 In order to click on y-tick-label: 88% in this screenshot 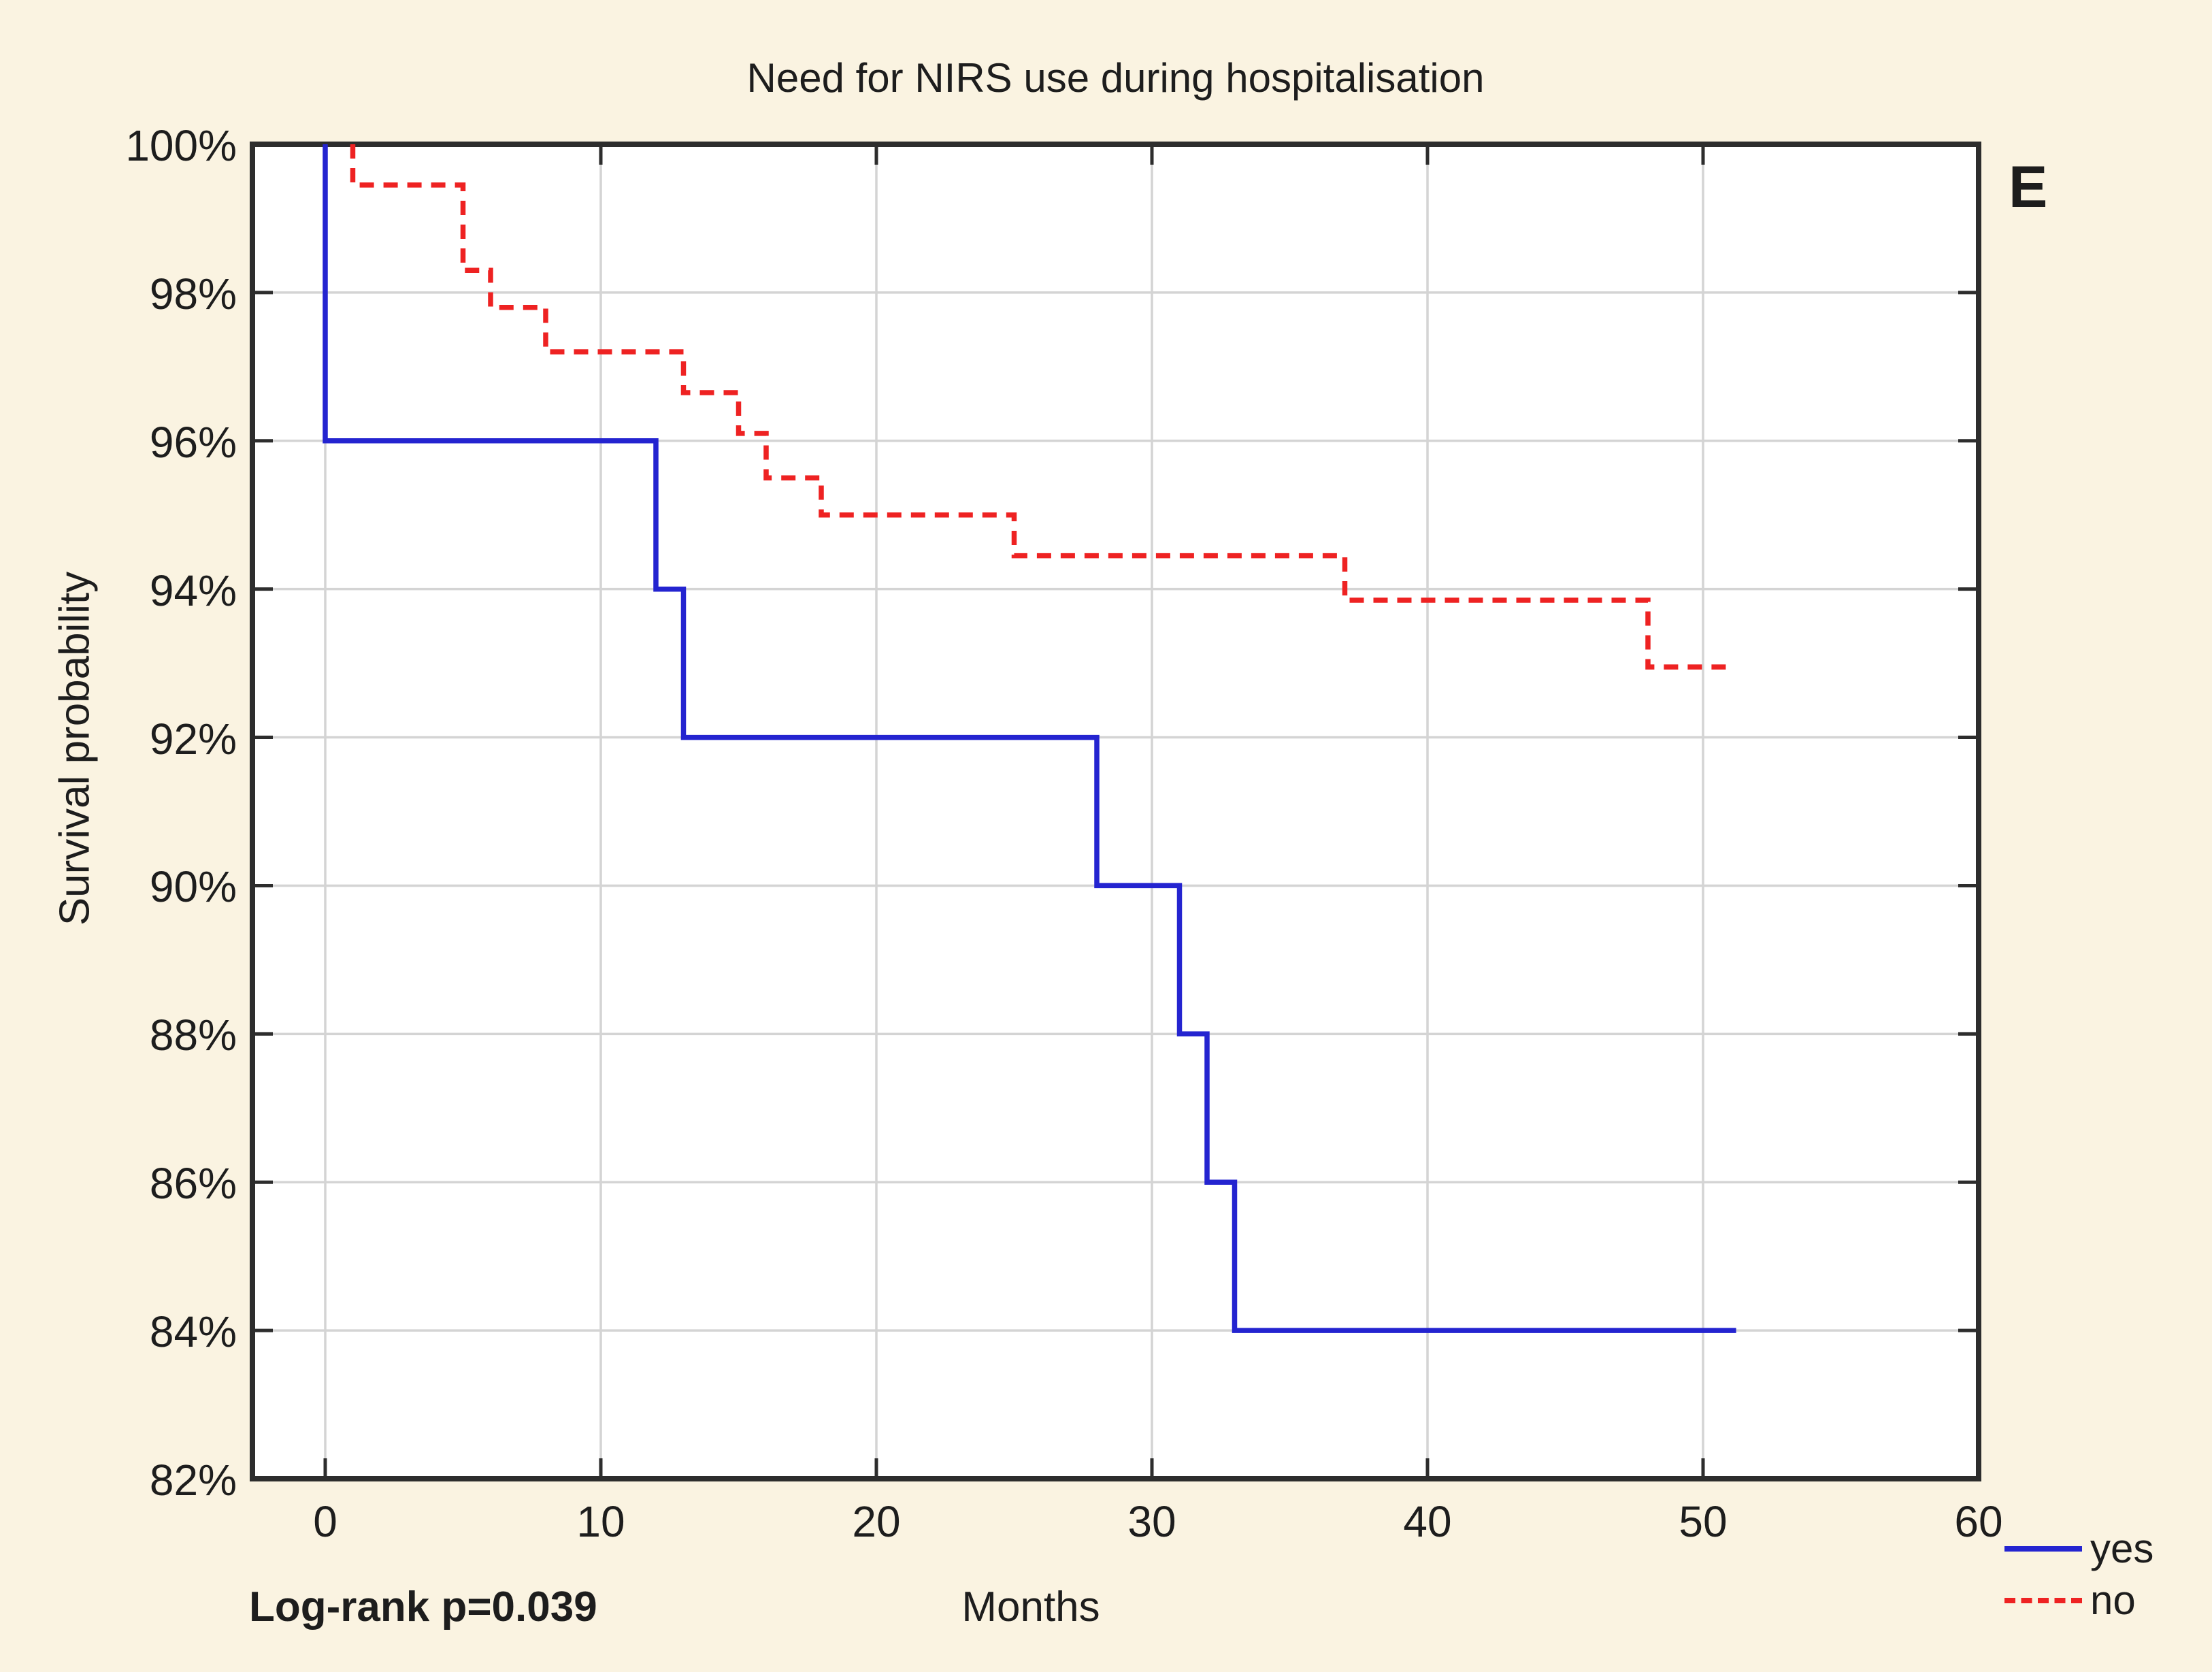, I will do `click(193, 1035)`.